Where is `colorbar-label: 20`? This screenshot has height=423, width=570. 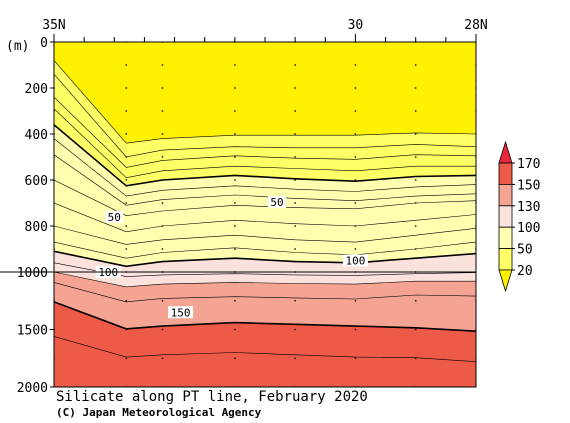
colorbar-label: 20 is located at coordinates (525, 271).